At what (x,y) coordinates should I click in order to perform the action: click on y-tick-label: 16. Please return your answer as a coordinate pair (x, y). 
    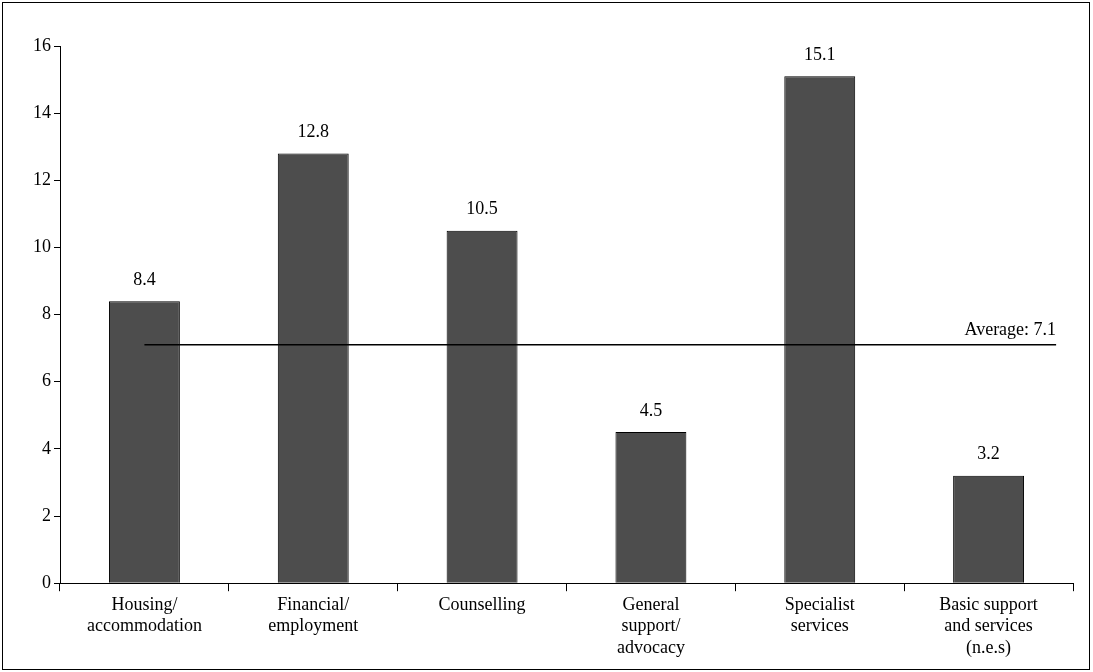
    Looking at the image, I should click on (42, 44).